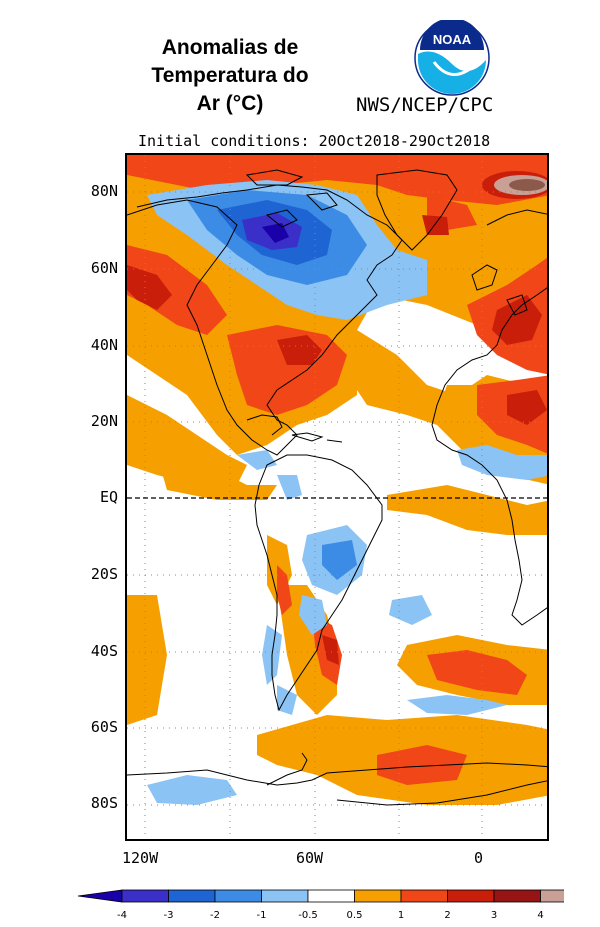  I want to click on extreme-anomaly-field, so click(520, 185).